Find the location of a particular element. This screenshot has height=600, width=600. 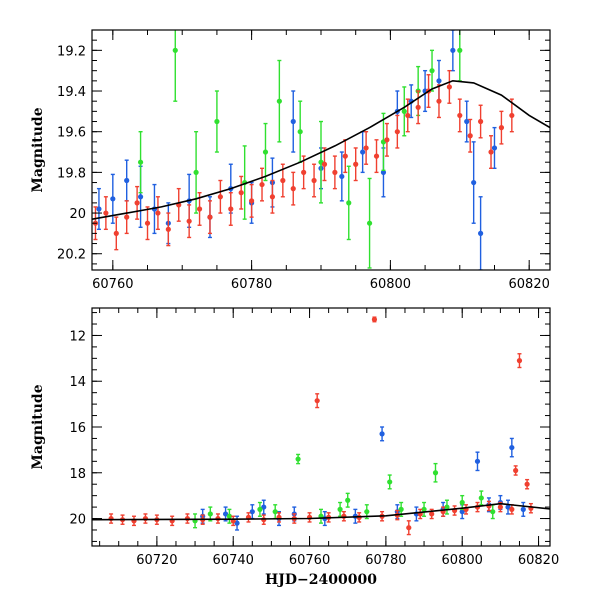

top-y-tick-label: 19.6 is located at coordinates (71, 133).